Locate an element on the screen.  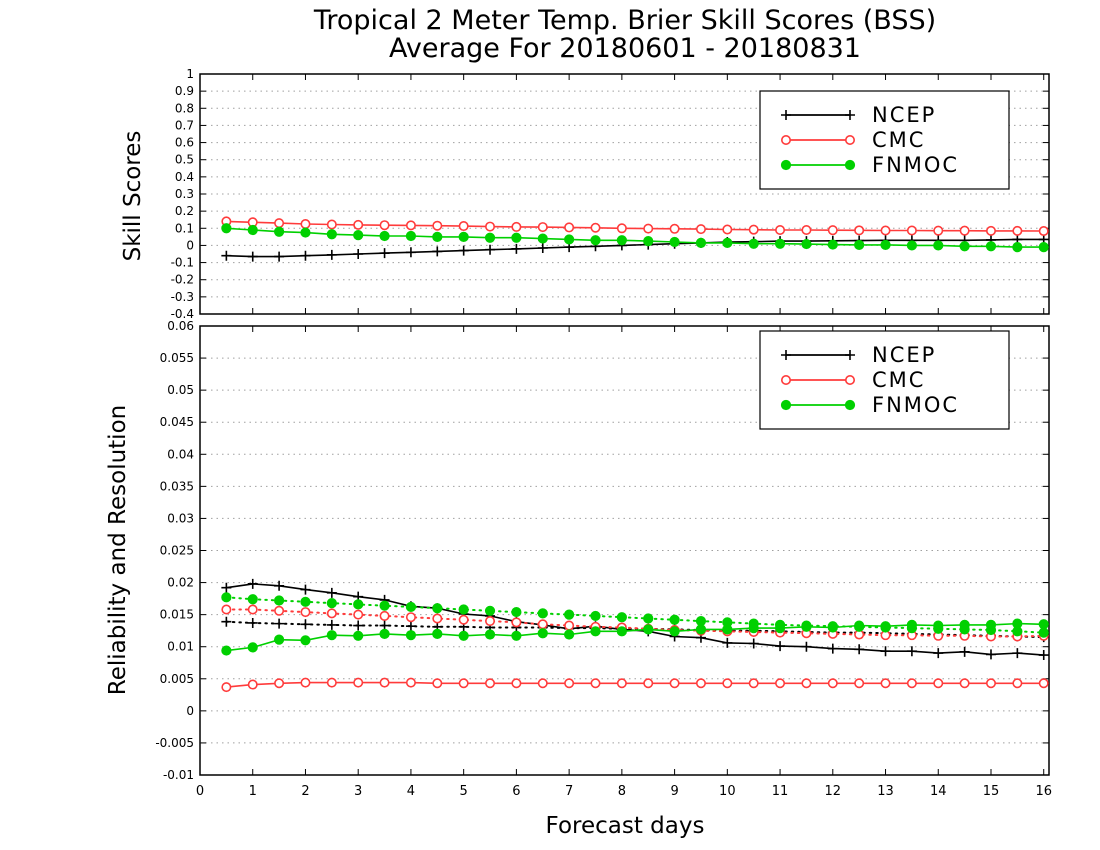
bottom-y-tick-label: 0 is located at coordinates (190, 711).